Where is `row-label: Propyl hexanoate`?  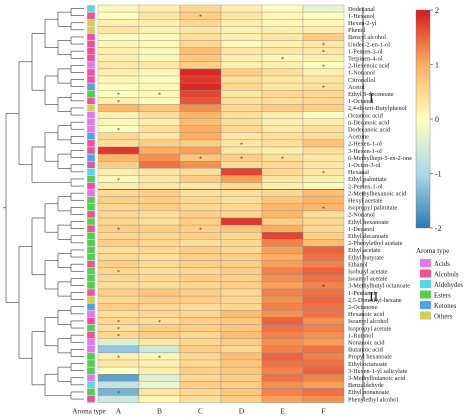
row-label: Propyl hexanoate is located at coordinates (370, 357).